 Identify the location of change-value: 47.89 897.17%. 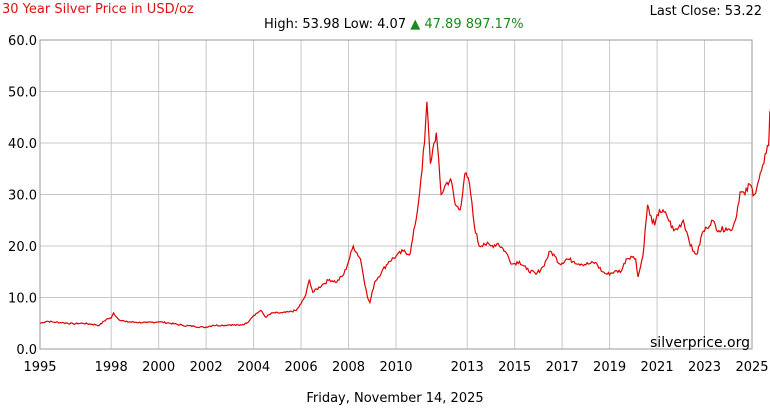
(474, 24).